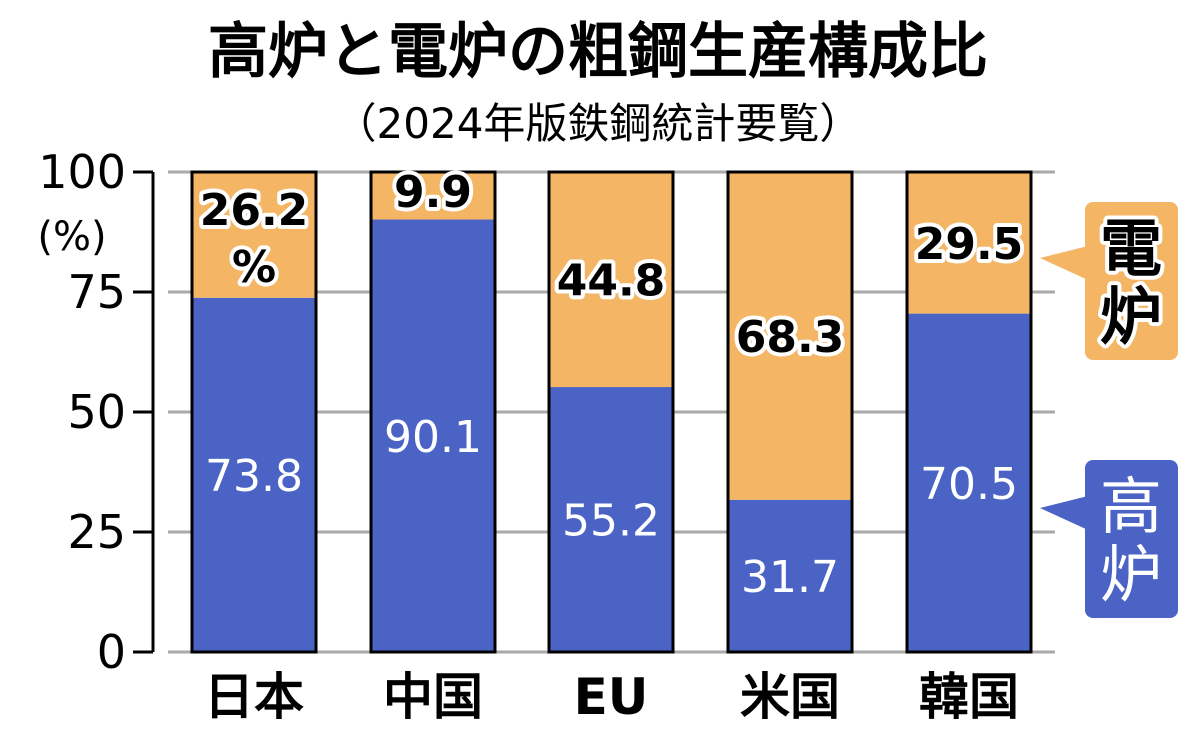  I want to click on label-electric-furnace: 68.3, so click(790, 337).